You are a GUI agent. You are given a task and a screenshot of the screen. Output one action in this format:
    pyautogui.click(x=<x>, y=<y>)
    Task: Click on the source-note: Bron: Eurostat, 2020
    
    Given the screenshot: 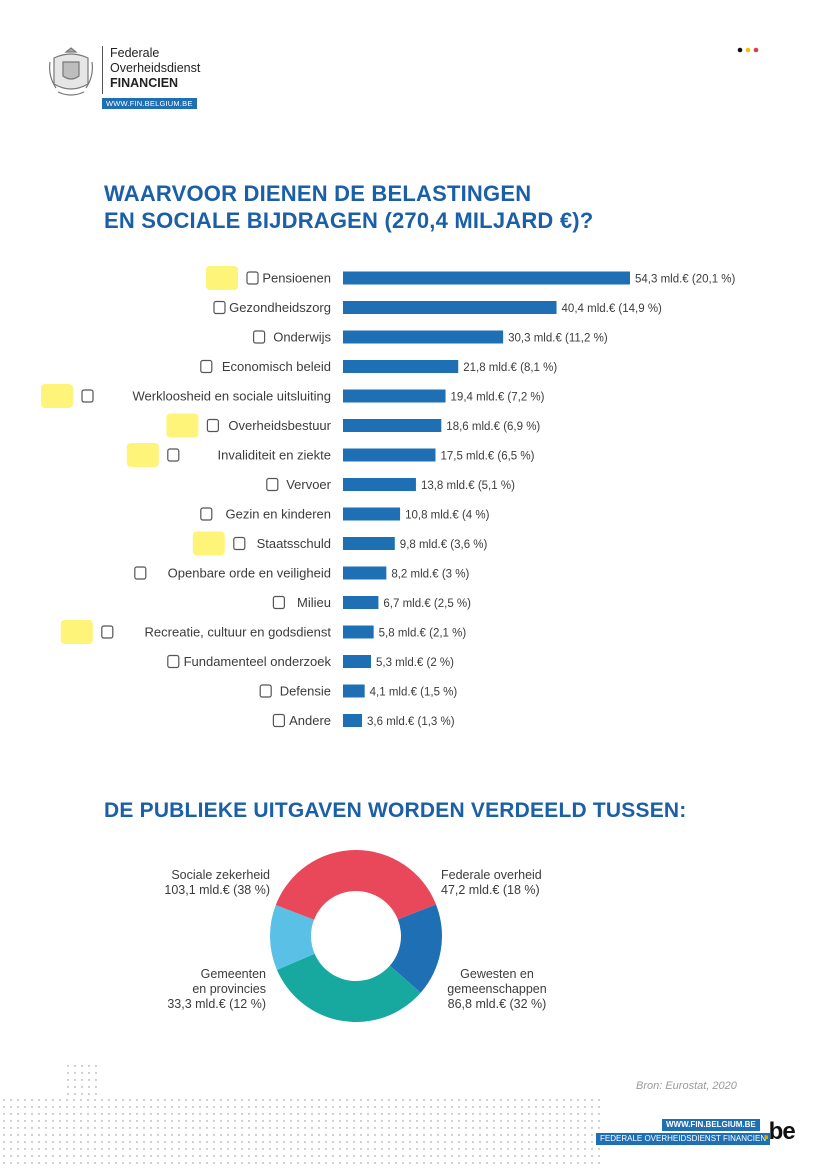 What is the action you would take?
    pyautogui.click(x=686, y=1086)
    